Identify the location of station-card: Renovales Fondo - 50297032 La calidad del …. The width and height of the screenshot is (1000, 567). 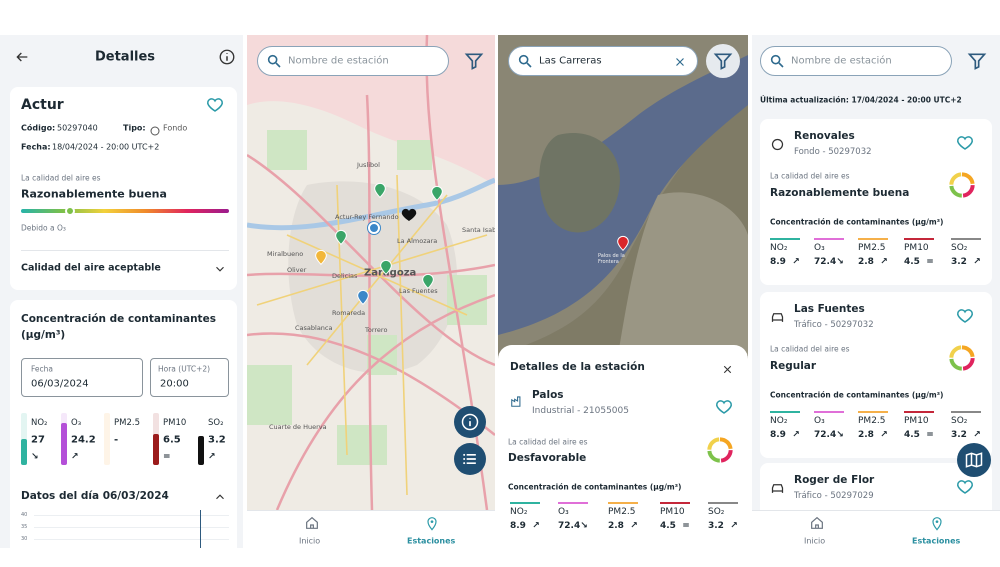
(876, 202).